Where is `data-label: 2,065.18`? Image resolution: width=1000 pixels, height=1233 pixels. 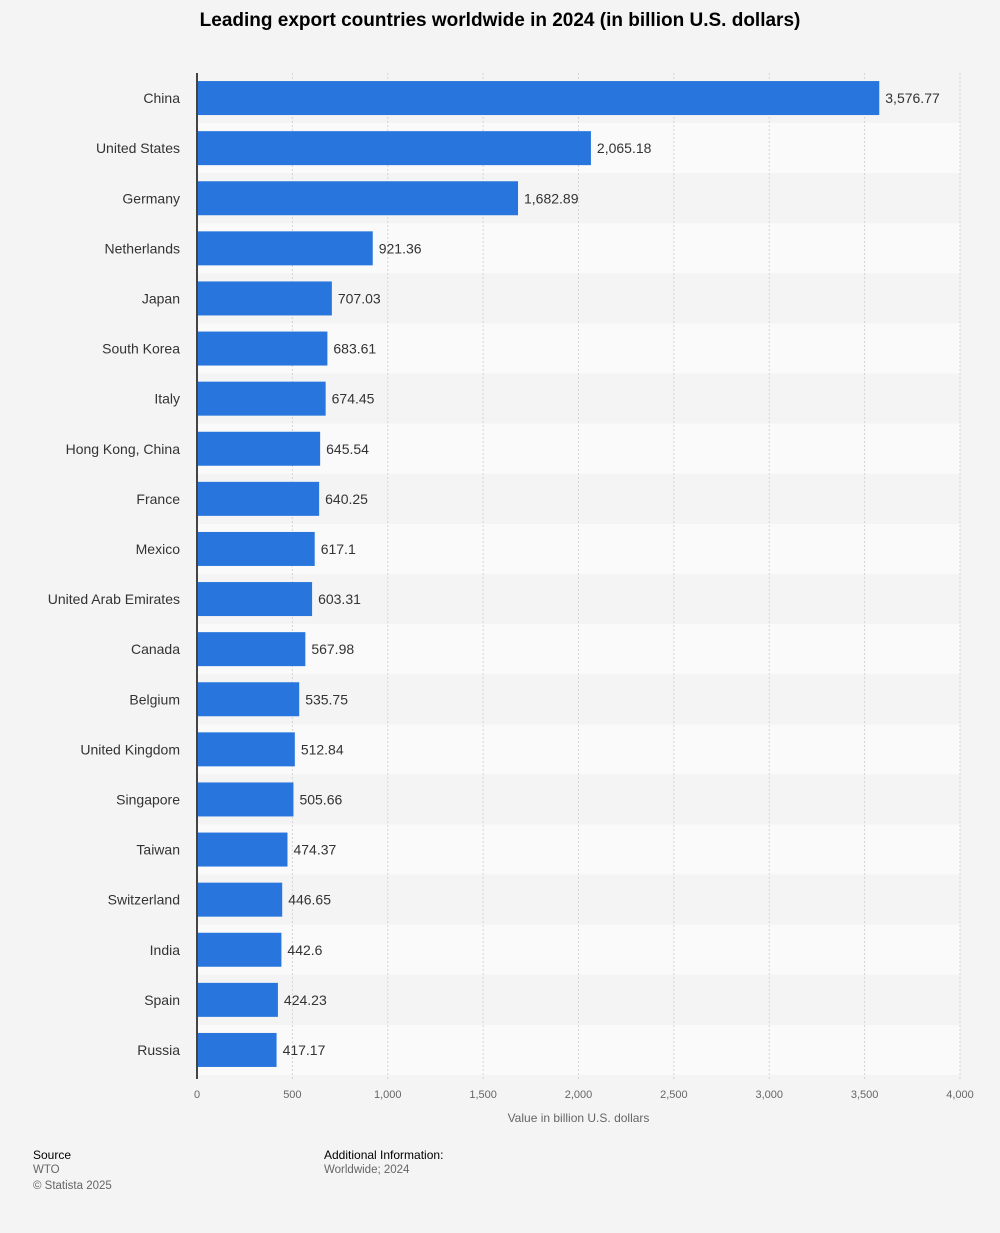
data-label: 2,065.18 is located at coordinates (624, 148).